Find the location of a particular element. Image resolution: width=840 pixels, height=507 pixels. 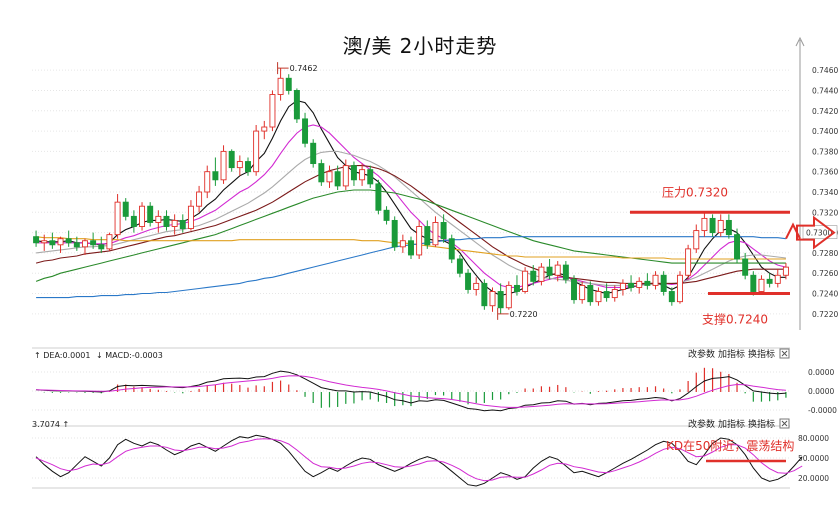

kd-action-button: 换指标 is located at coordinates (761, 424).